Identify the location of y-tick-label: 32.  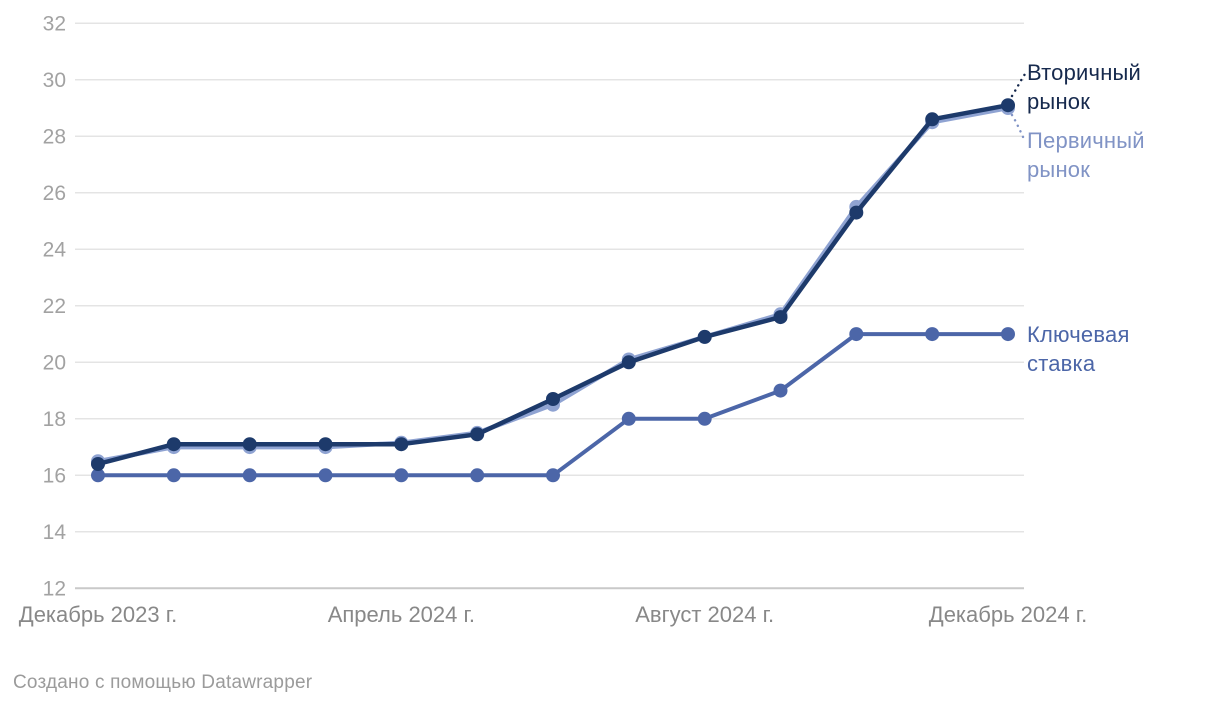
(54, 23).